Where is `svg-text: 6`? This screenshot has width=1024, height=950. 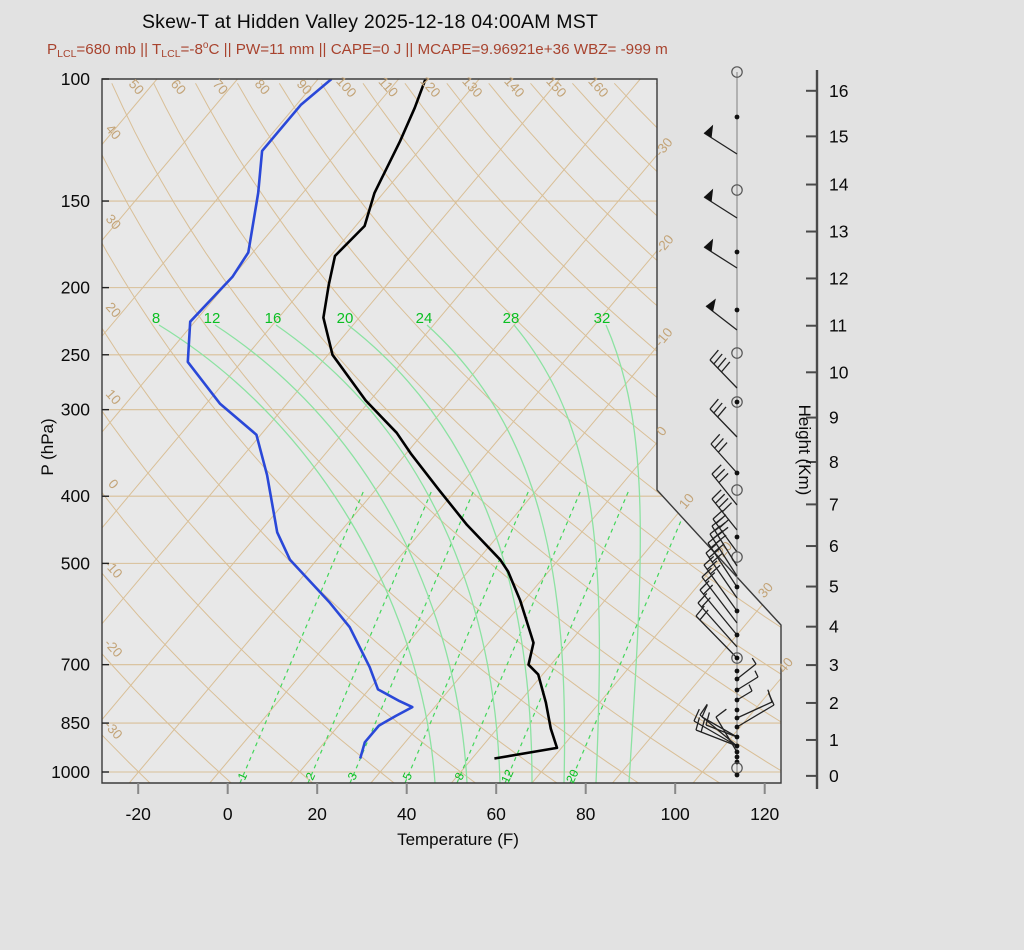 svg-text: 6 is located at coordinates (834, 546).